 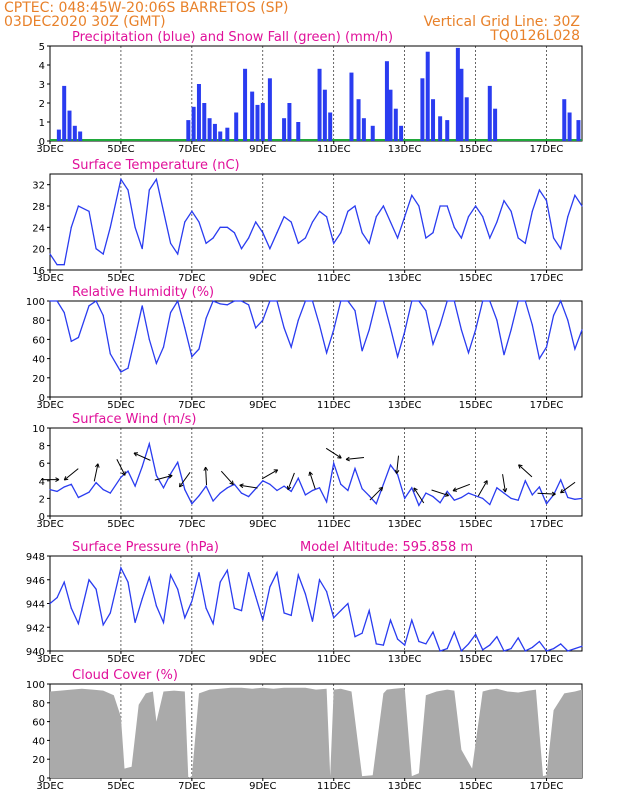 I want to click on precipitation-xtick-label-0: 3DEC, so click(x=49, y=149).